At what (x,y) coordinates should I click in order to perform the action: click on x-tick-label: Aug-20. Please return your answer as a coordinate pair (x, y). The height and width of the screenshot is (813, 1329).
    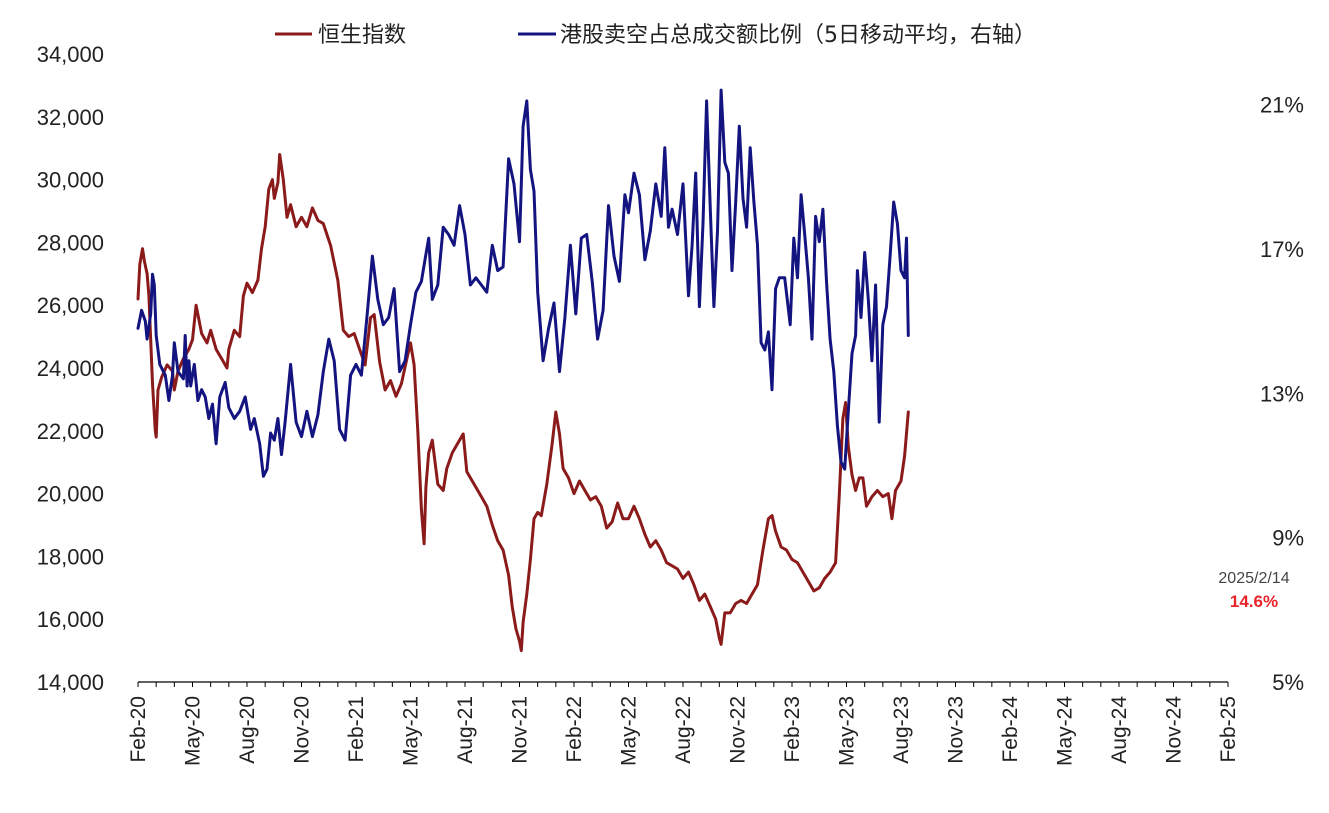
    Looking at the image, I should click on (247, 730).